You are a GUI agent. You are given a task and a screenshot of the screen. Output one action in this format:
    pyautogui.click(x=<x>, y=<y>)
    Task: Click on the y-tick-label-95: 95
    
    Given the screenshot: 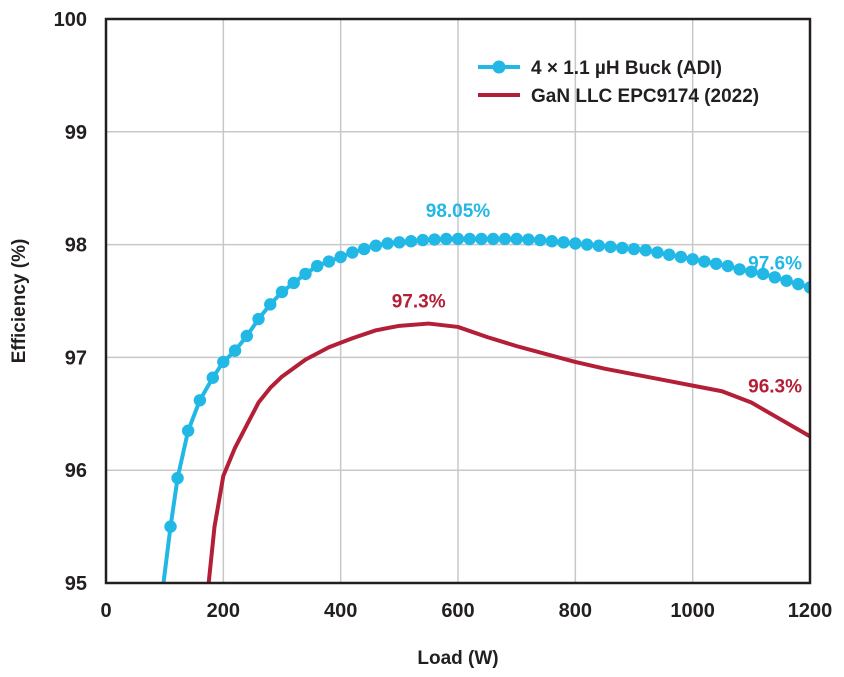 What is the action you would take?
    pyautogui.click(x=76, y=584)
    